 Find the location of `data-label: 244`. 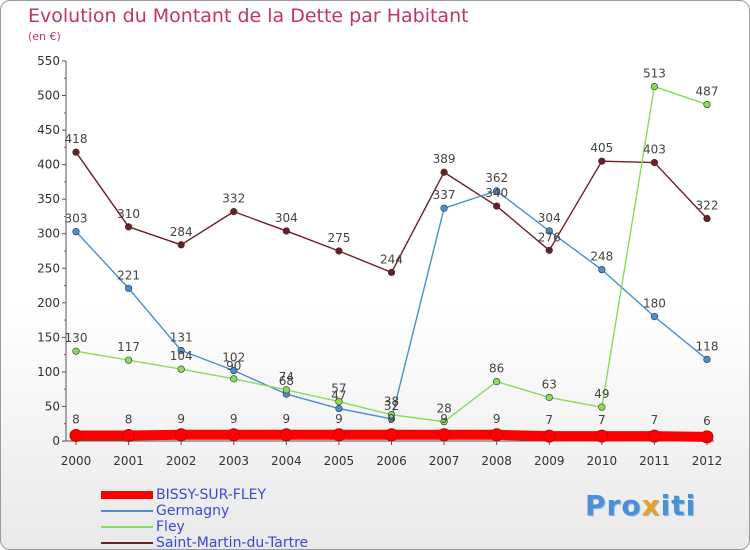

data-label: 244 is located at coordinates (391, 259).